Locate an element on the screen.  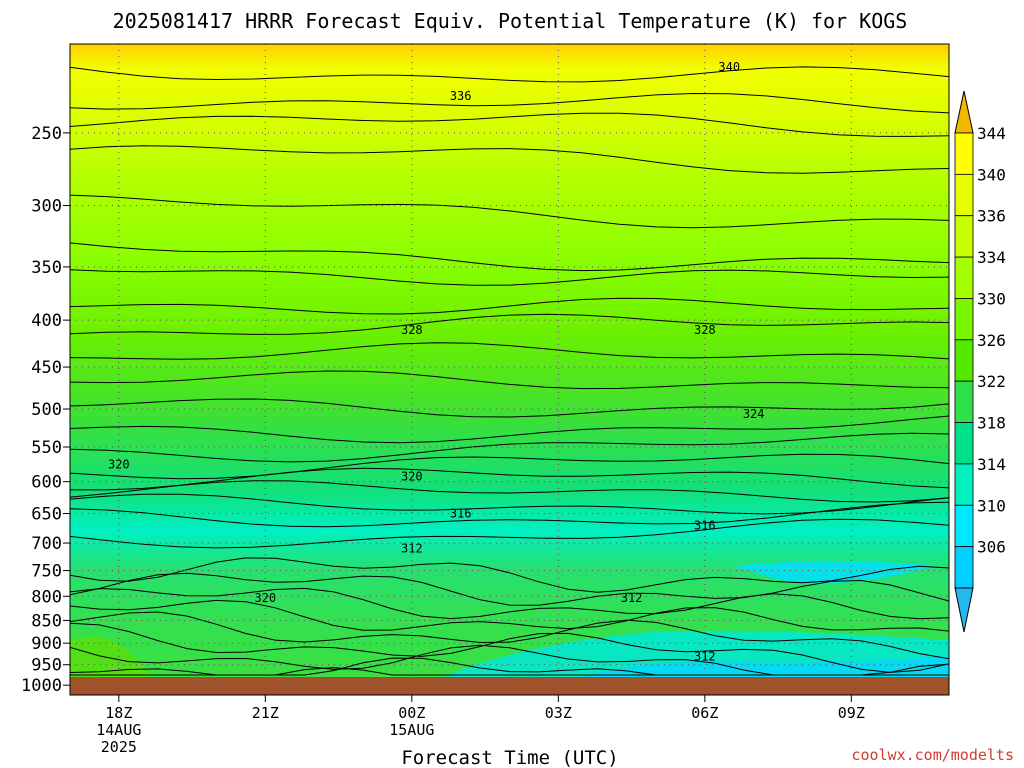
y-tick-label: 750 is located at coordinates (46, 572).